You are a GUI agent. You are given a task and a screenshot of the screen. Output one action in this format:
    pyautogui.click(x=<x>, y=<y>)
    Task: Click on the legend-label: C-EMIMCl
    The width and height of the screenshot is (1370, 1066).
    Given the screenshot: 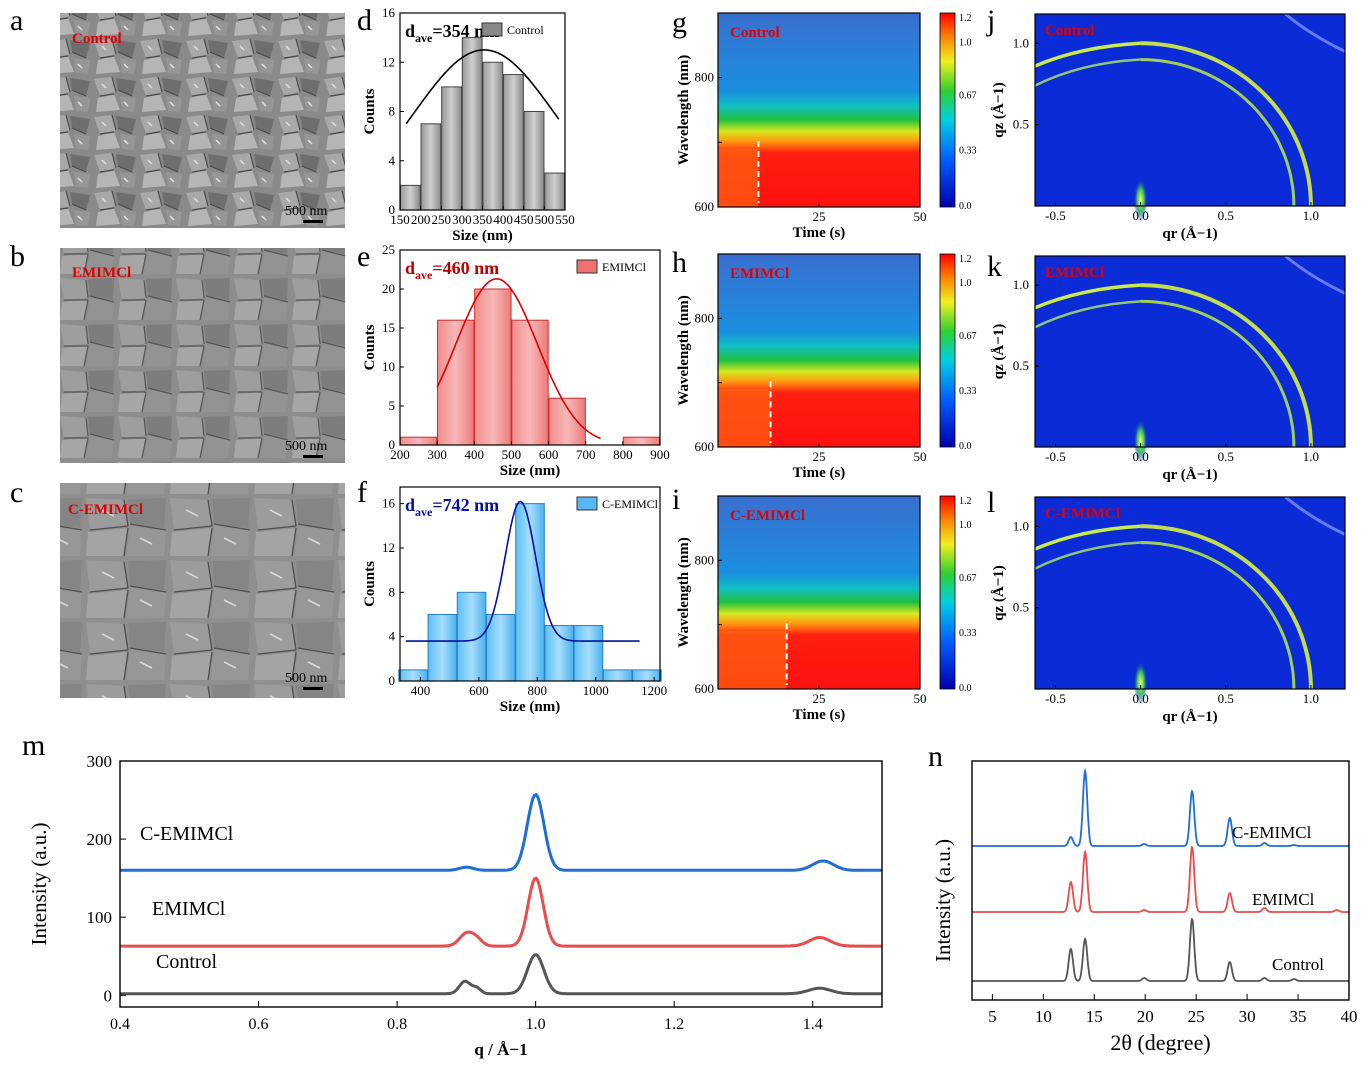 What is the action you would take?
    pyautogui.click(x=630, y=504)
    